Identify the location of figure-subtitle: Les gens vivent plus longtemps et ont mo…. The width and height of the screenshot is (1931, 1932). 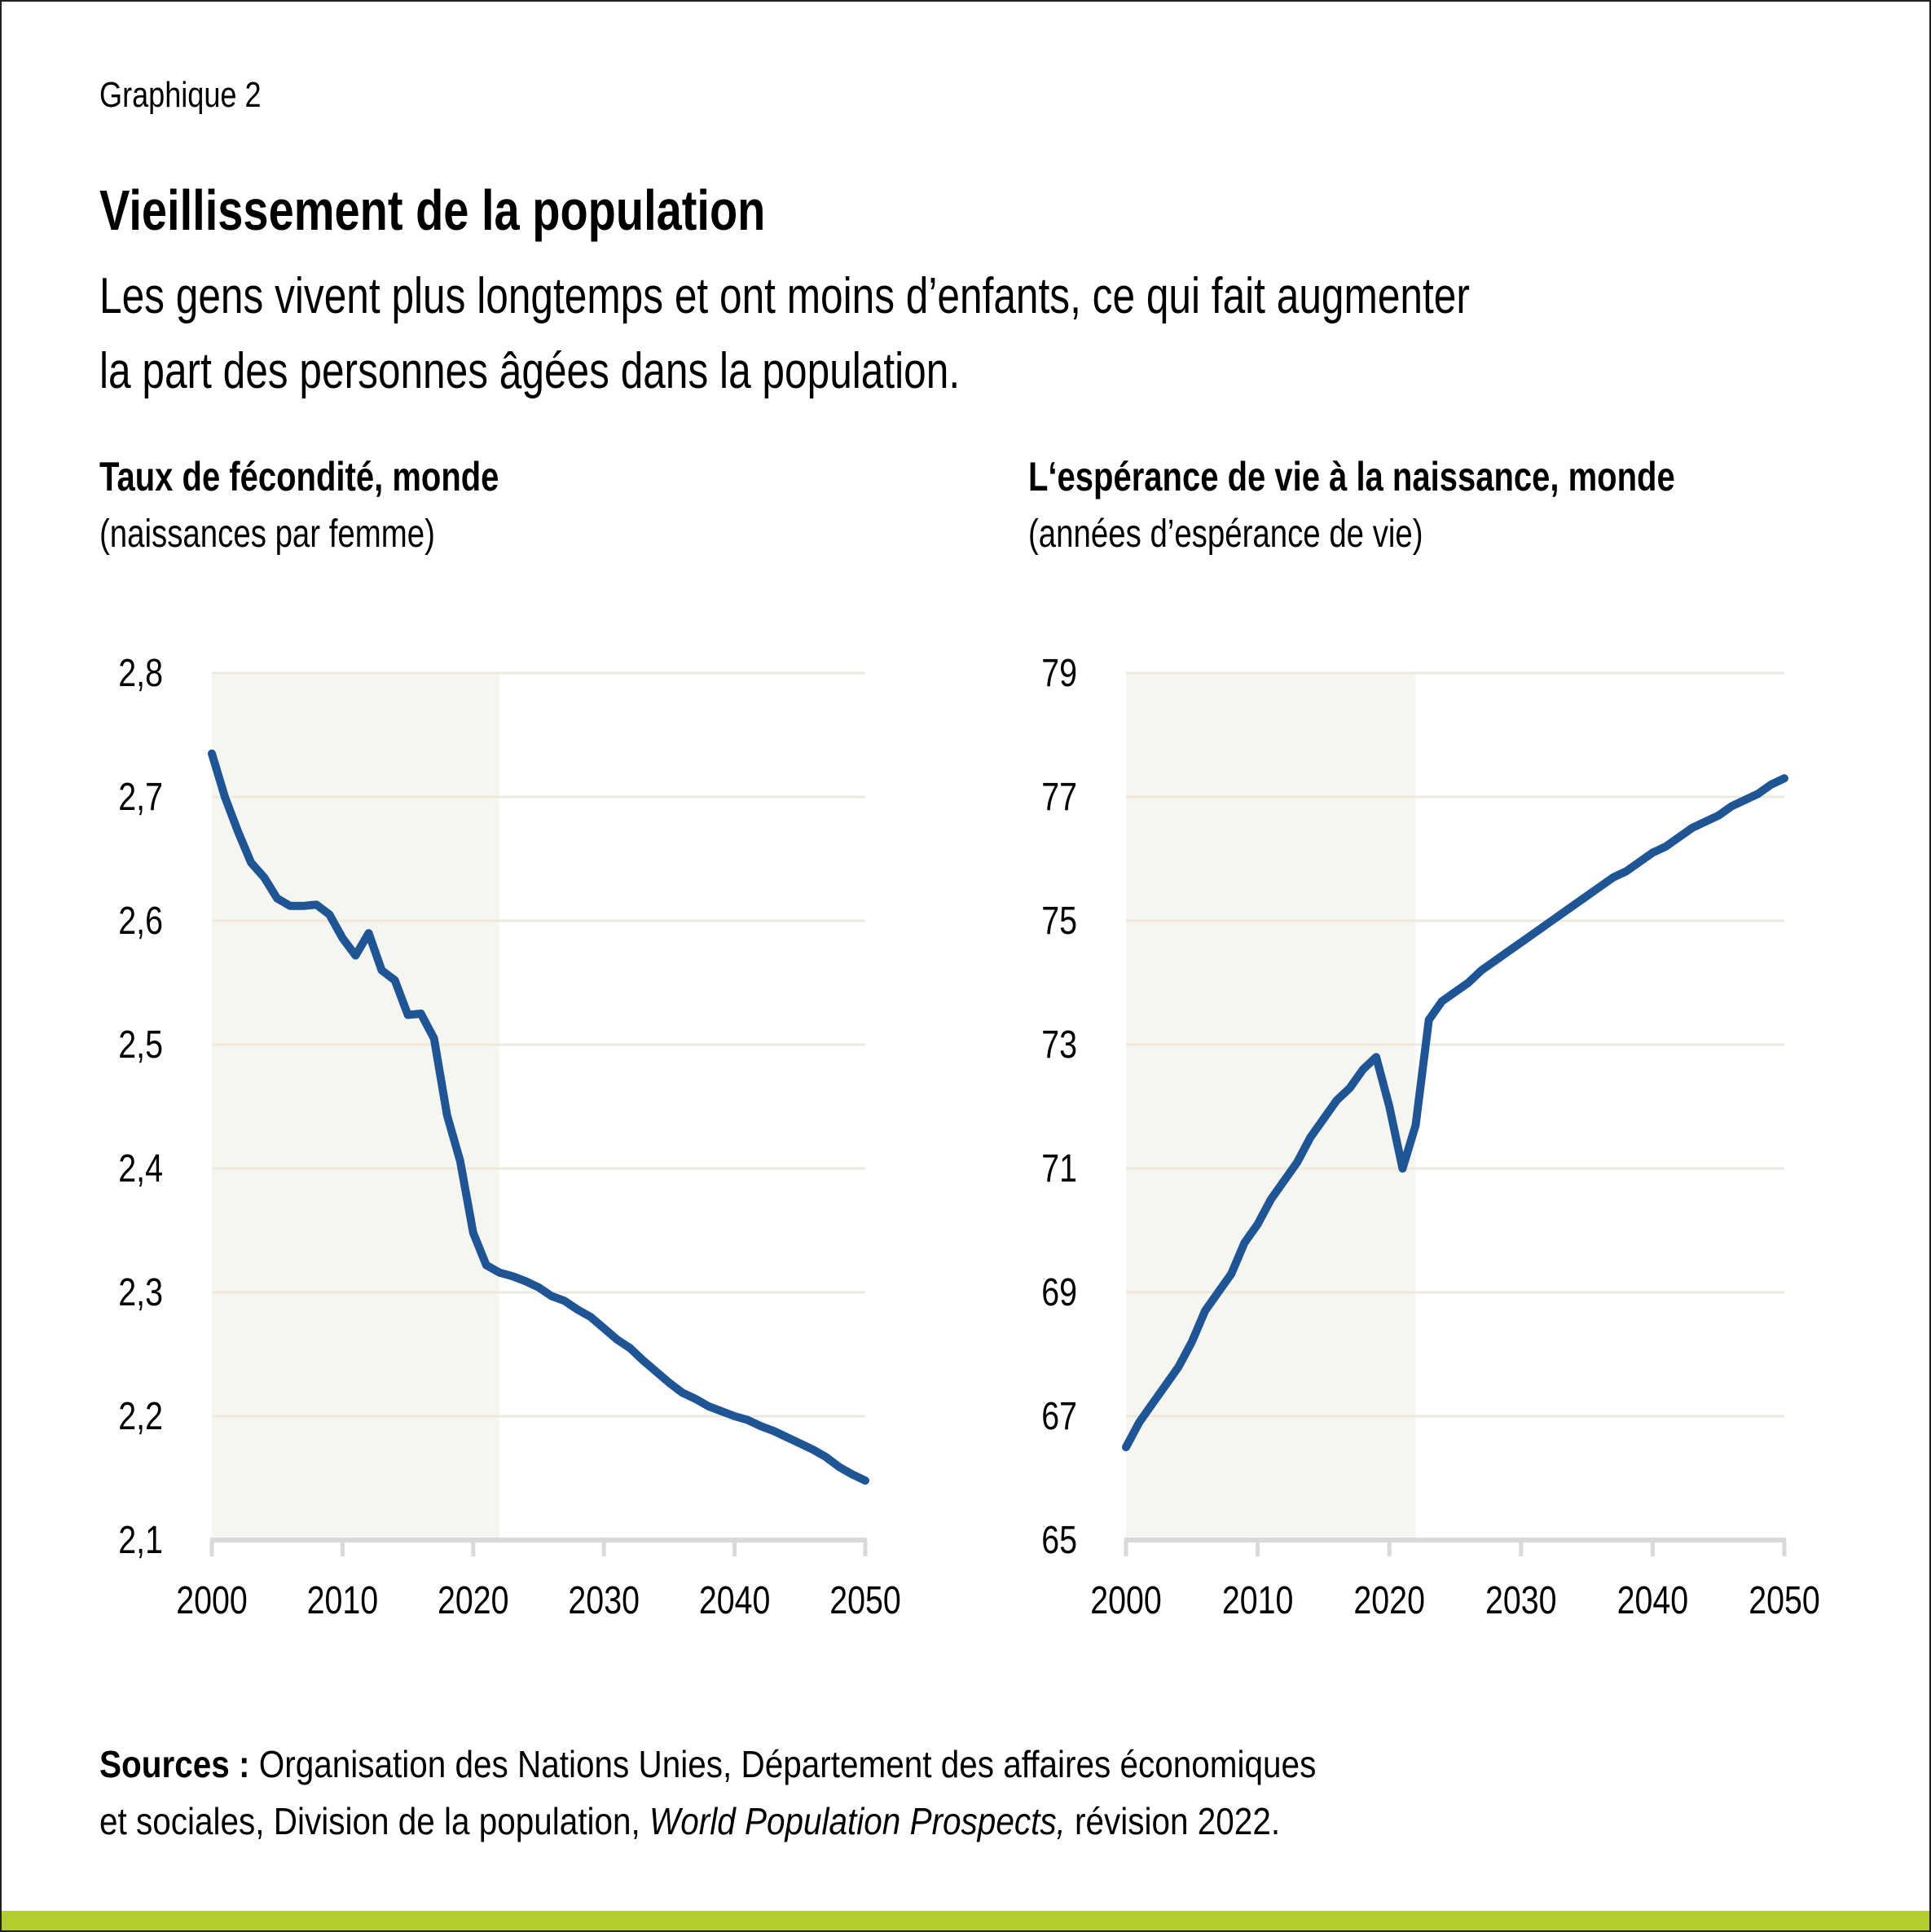
(784, 334).